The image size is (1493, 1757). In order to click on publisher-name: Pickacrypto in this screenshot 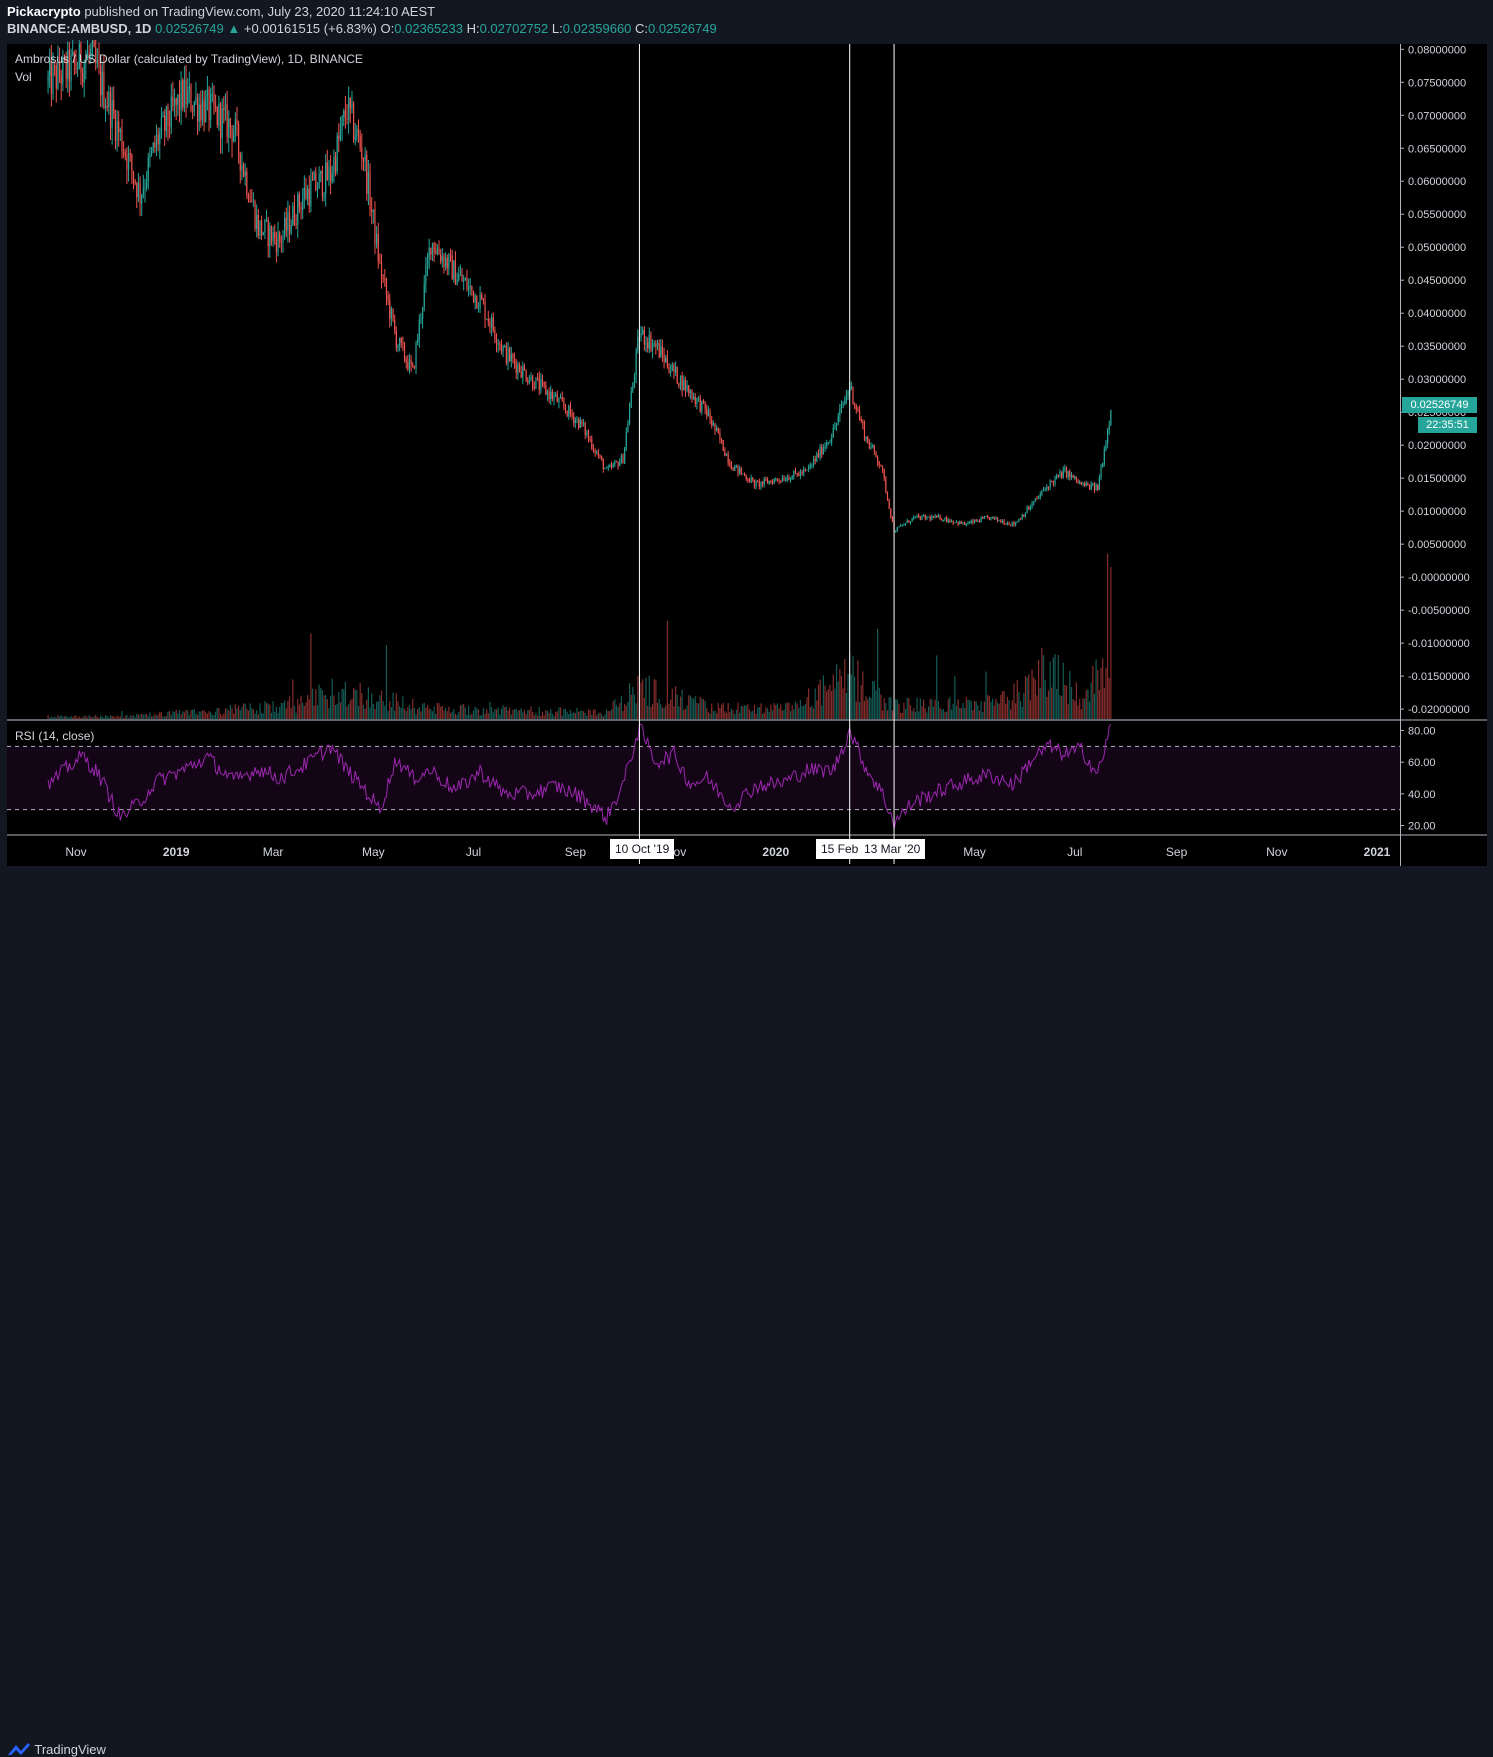, I will do `click(44, 11)`.